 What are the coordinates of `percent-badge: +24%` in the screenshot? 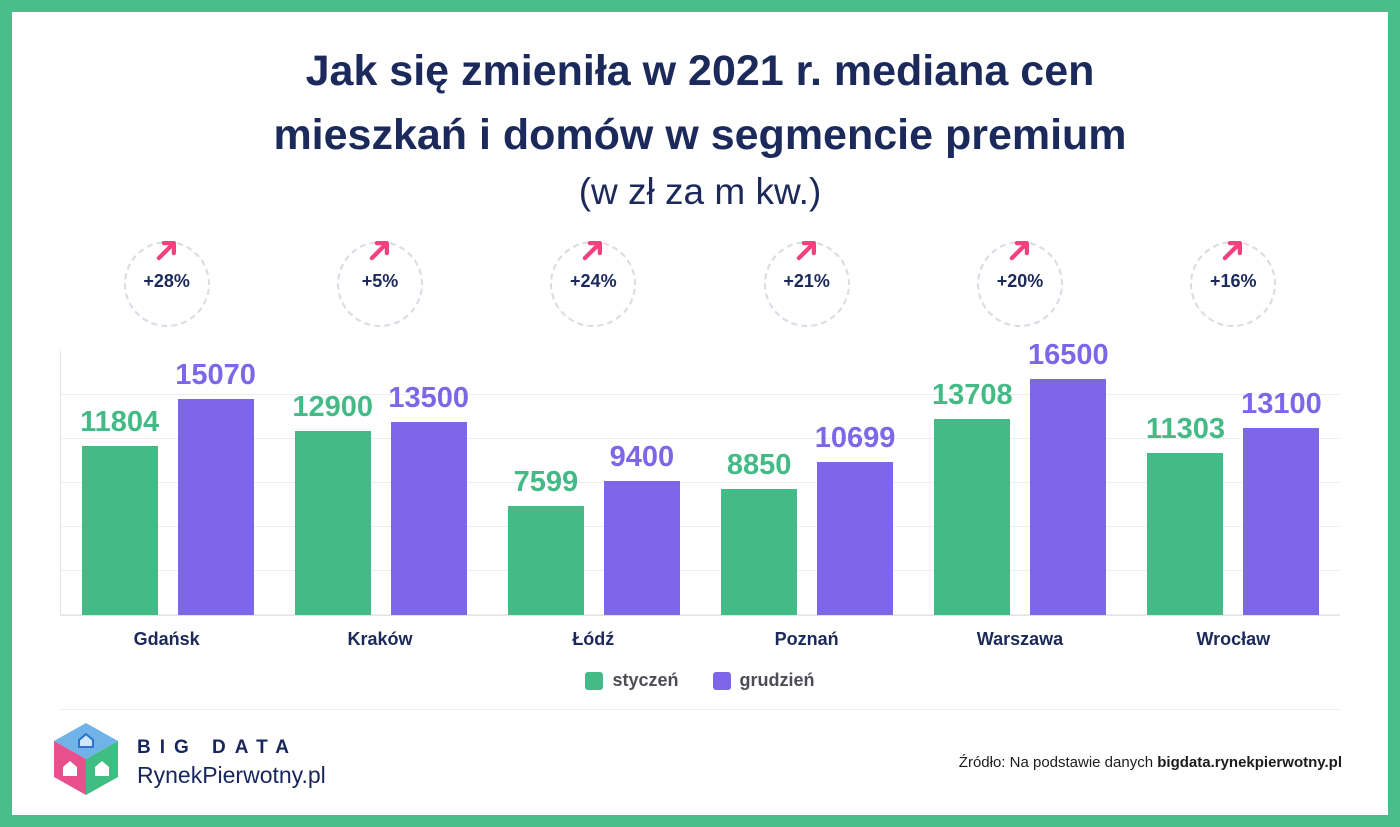 It's located at (593, 284).